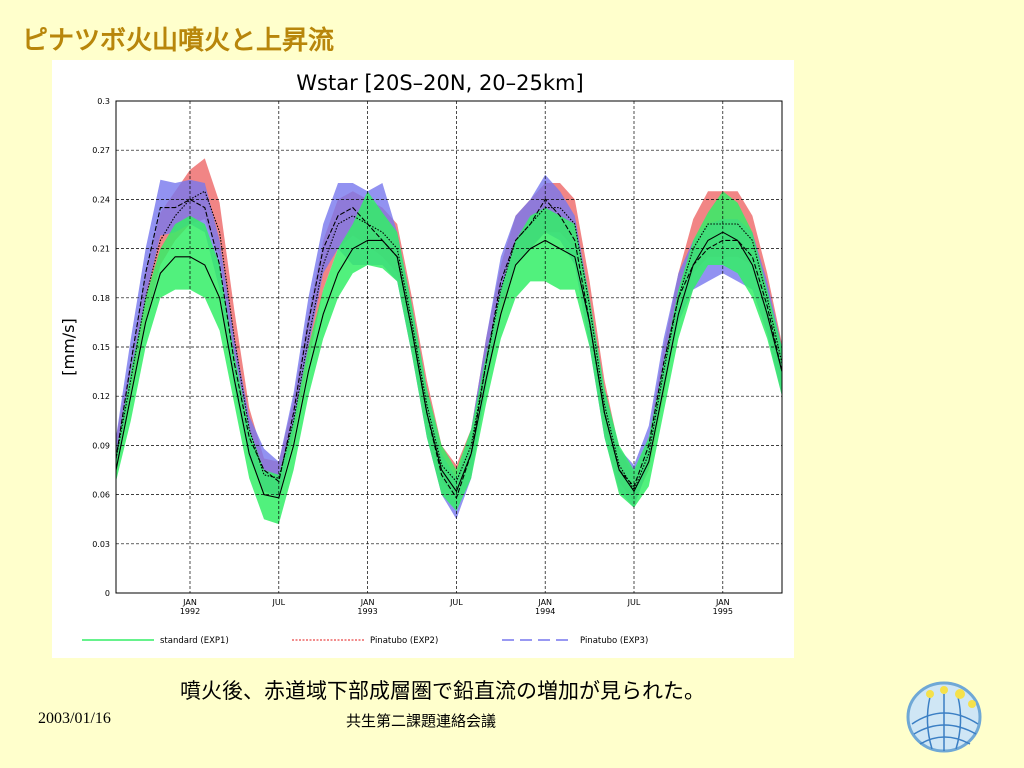 The width and height of the screenshot is (1024, 768). I want to click on y-tick-label: 0.3, so click(103, 101).